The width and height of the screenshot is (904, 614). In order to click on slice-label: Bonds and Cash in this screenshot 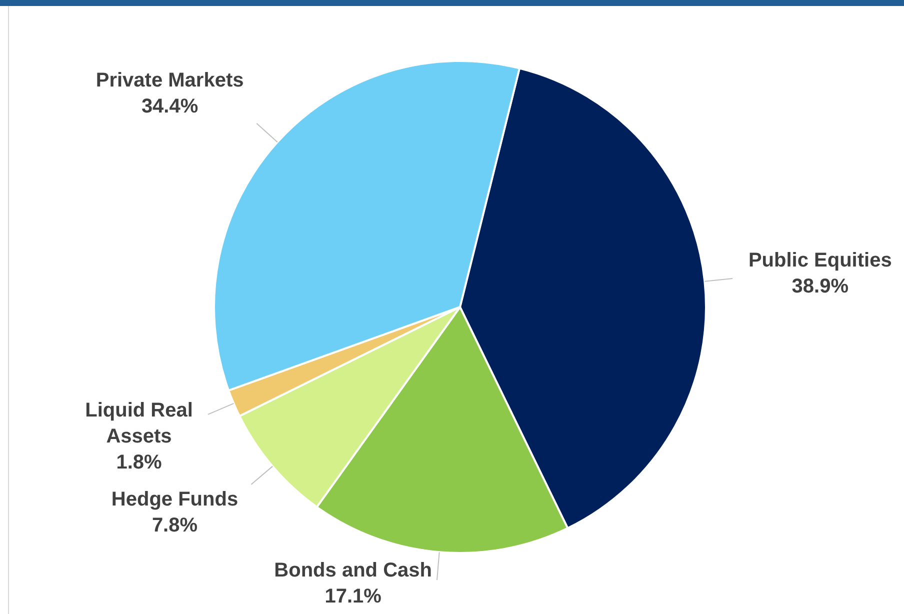, I will do `click(353, 571)`.